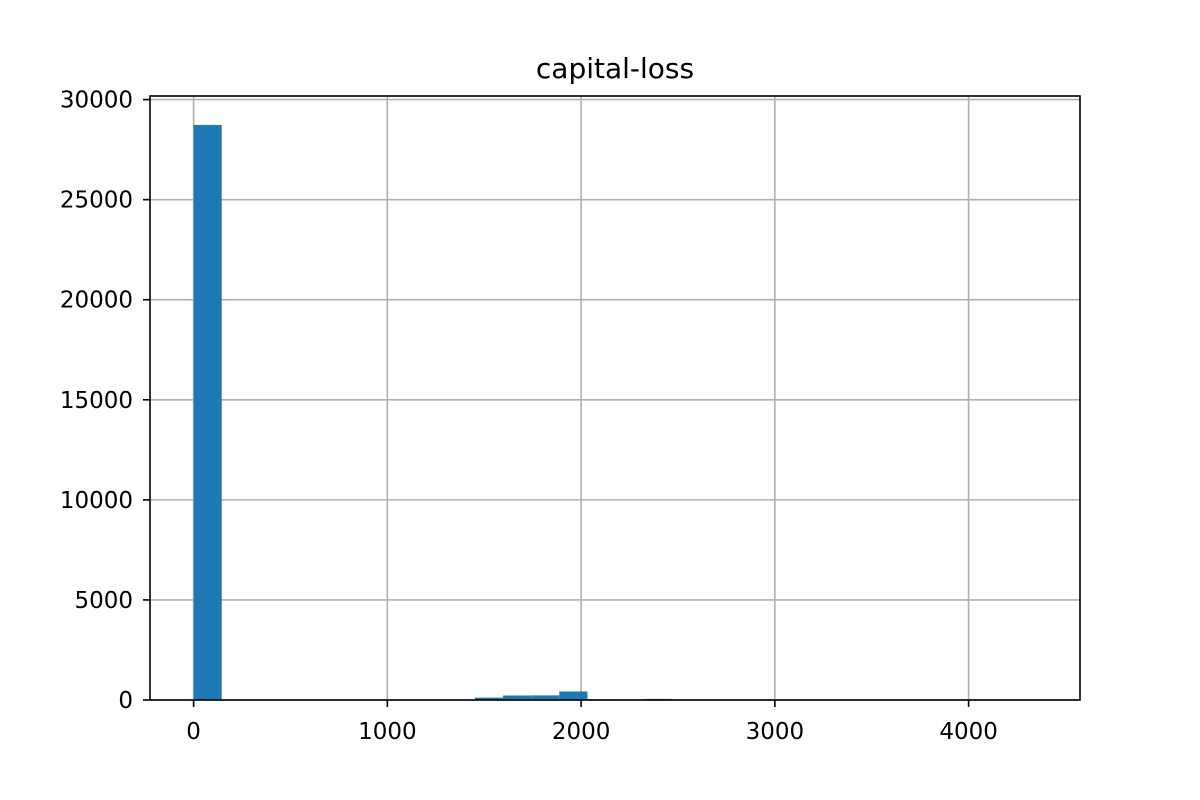 This screenshot has height=800, width=1200. What do you see at coordinates (103, 601) in the screenshot?
I see `y-tick-label-1: 5000` at bounding box center [103, 601].